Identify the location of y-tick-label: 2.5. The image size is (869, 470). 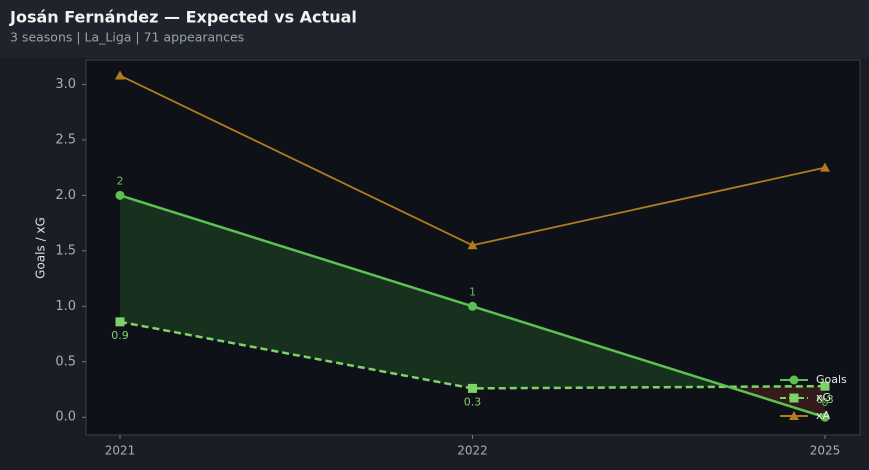
(65, 139).